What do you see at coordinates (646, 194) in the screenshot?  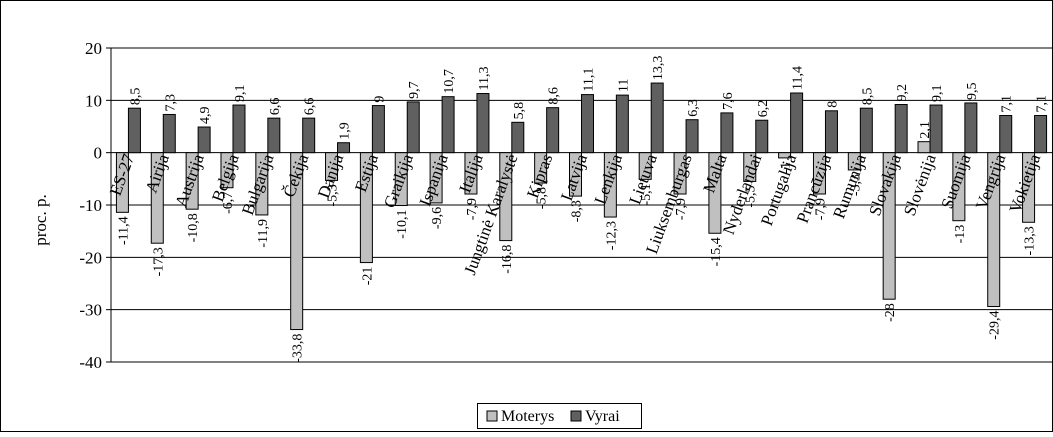 I see `value-label-moterys: -5,1` at bounding box center [646, 194].